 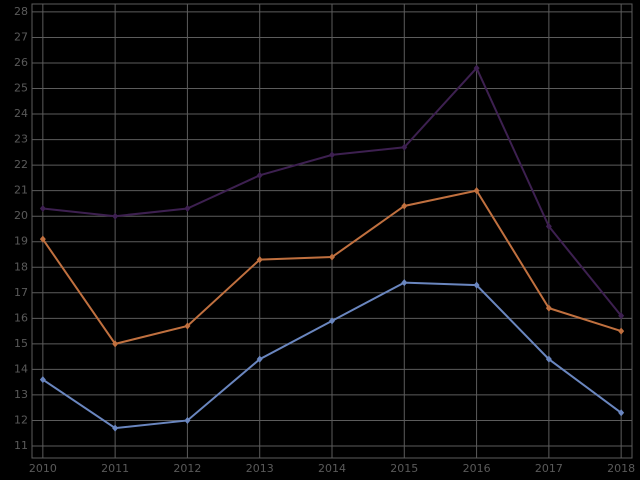 I want to click on y-tick-label: 27, so click(x=21, y=36).